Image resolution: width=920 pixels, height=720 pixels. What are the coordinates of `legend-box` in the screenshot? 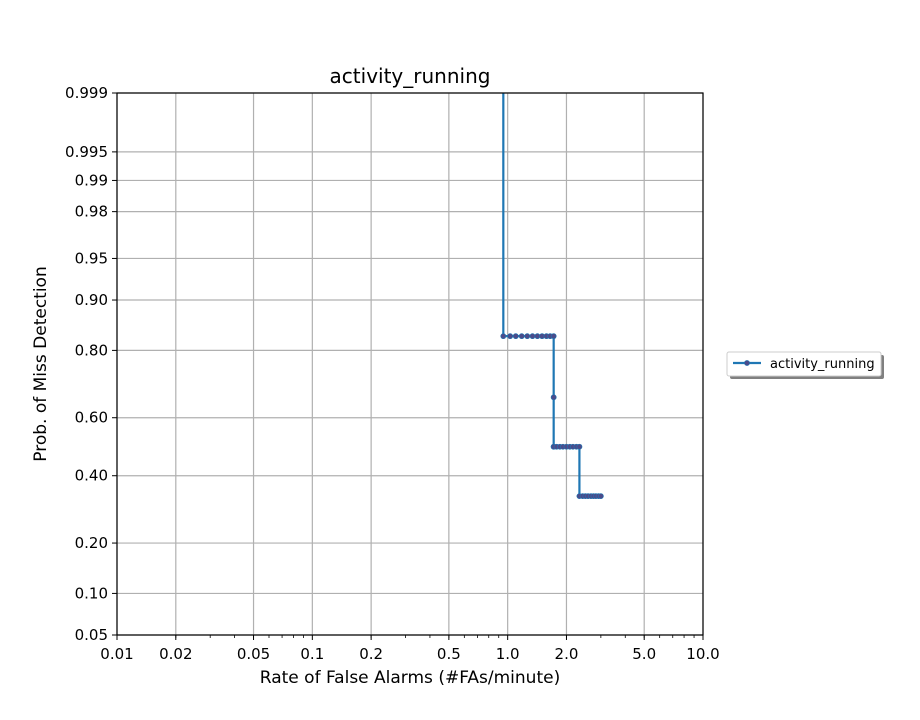 It's located at (804, 364).